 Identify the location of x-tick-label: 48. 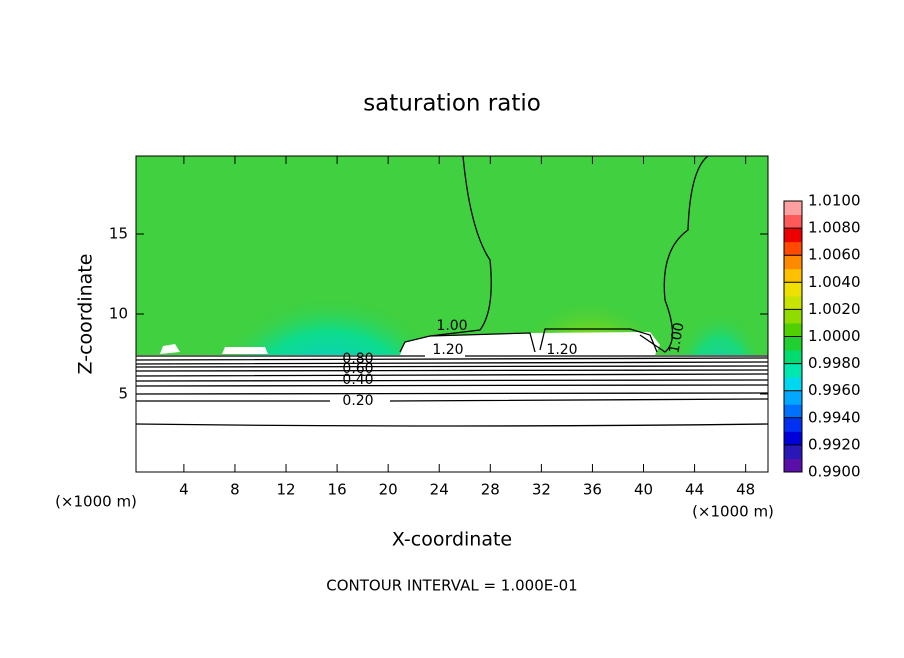
(745, 490).